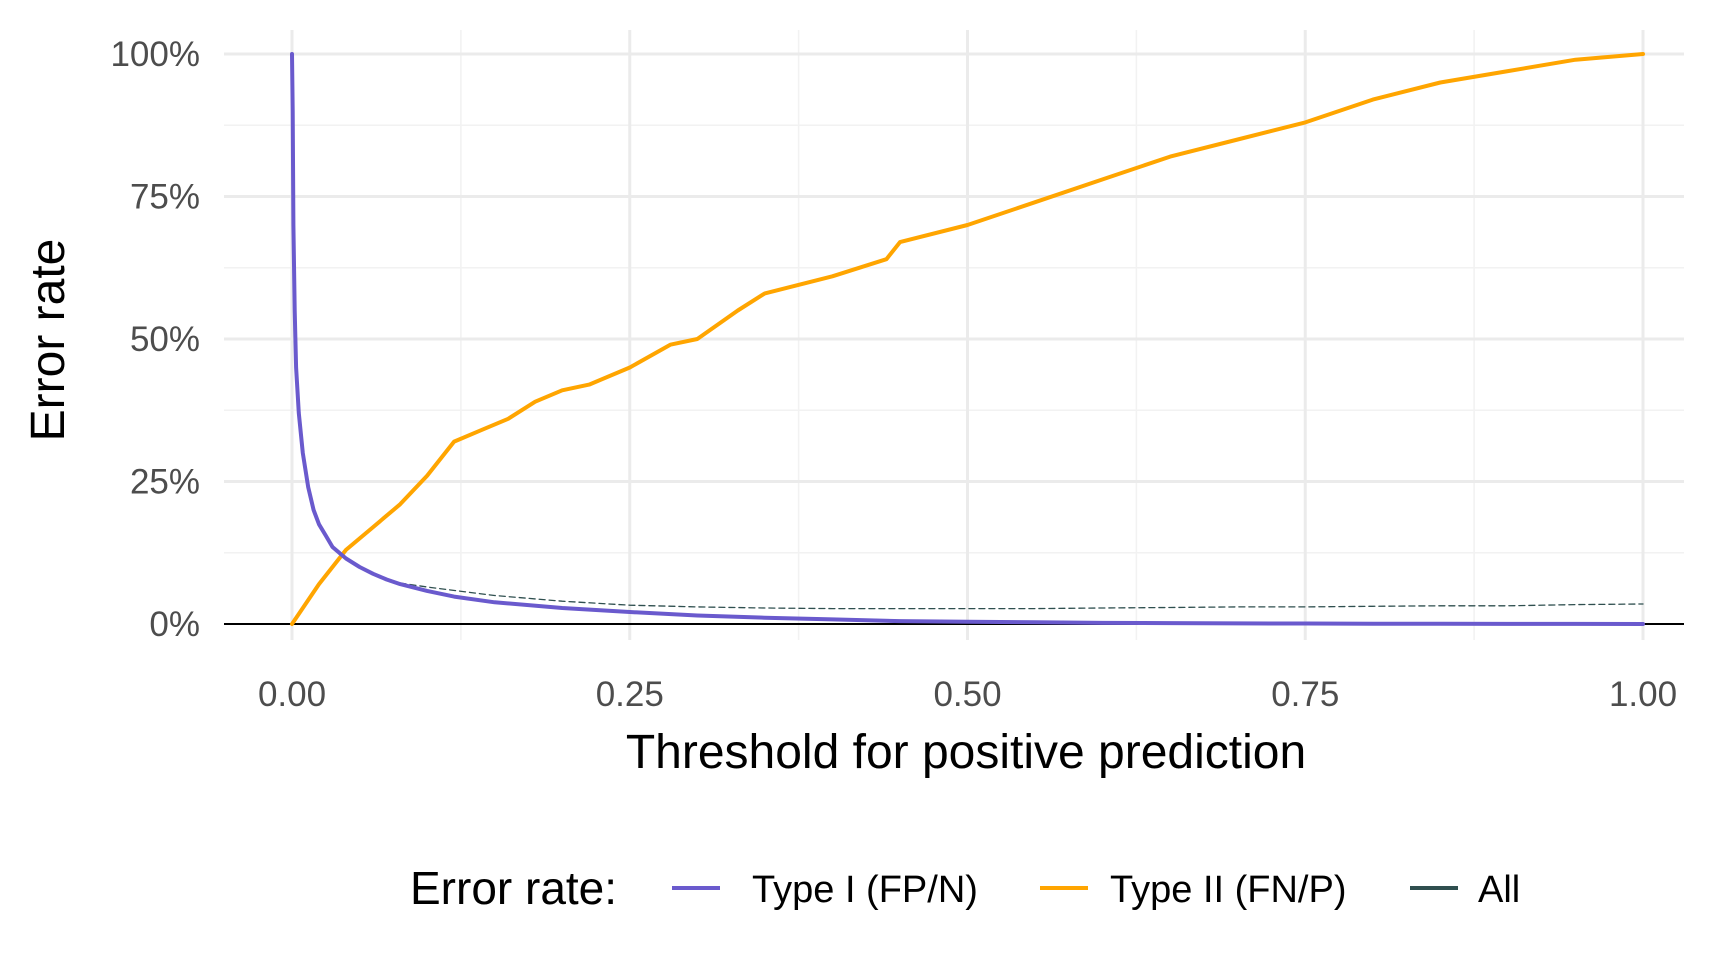 This screenshot has width=1728, height=960. What do you see at coordinates (155, 54) in the screenshot?
I see `y-tick-label: 100%` at bounding box center [155, 54].